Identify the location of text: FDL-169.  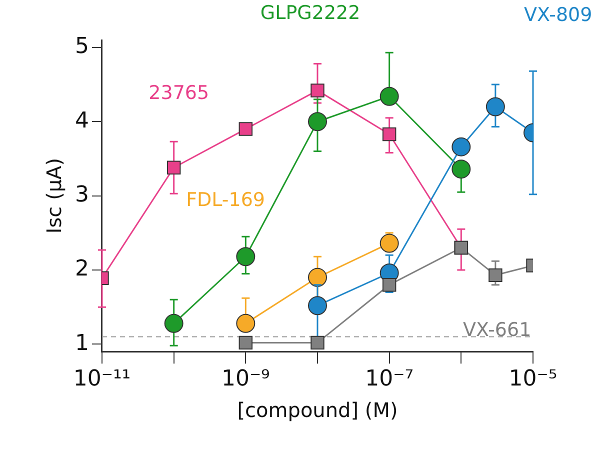
(226, 199).